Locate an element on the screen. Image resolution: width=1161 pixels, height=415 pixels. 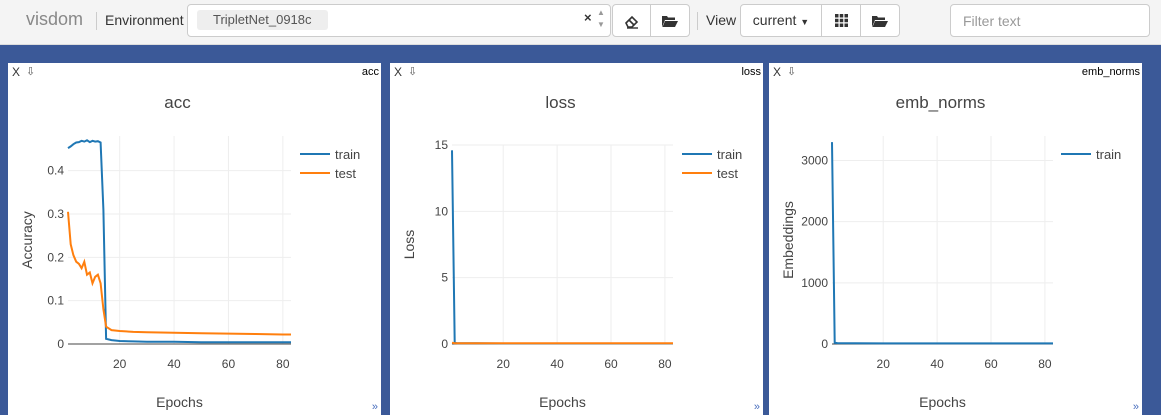
y-axis-label: Accuracy is located at coordinates (27, 240).